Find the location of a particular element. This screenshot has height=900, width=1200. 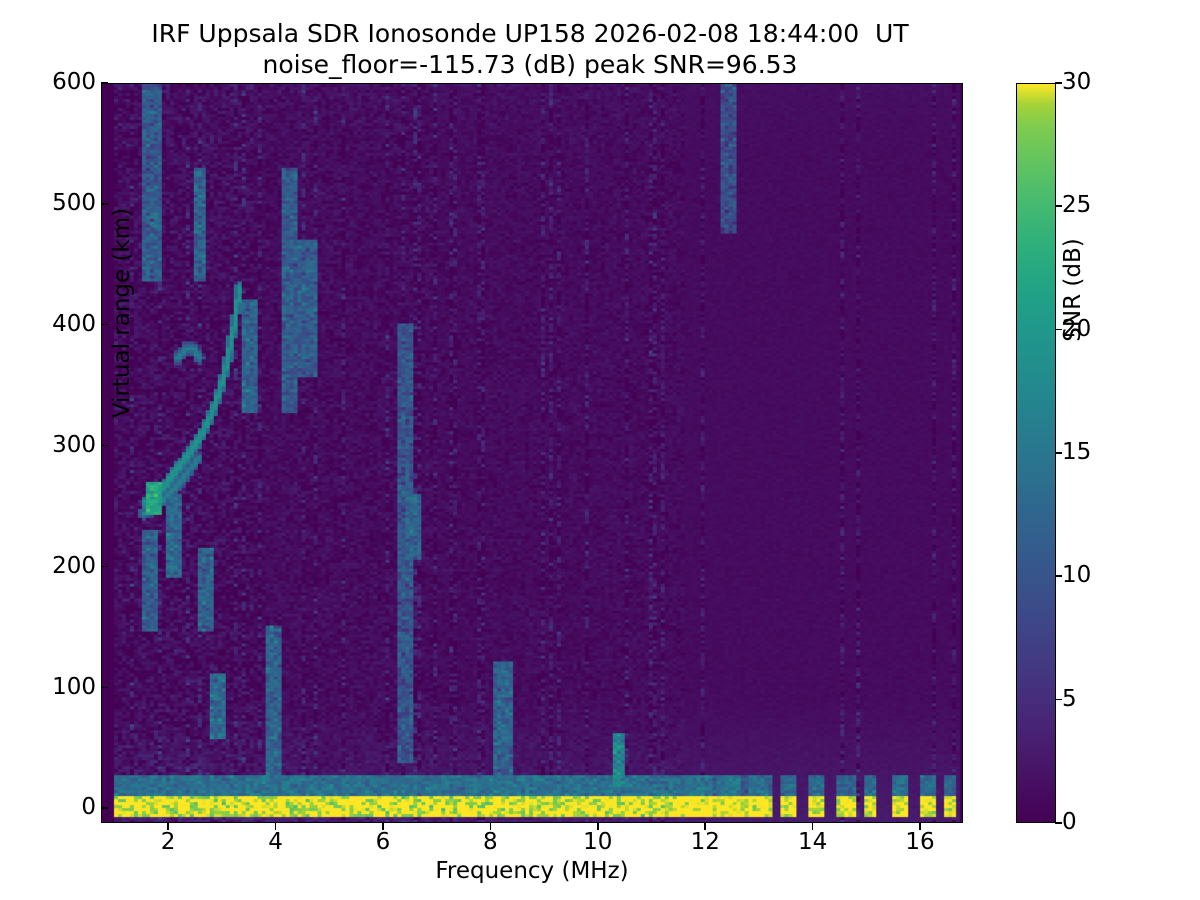

colorbar-tick-label: 25 is located at coordinates (1073, 205).